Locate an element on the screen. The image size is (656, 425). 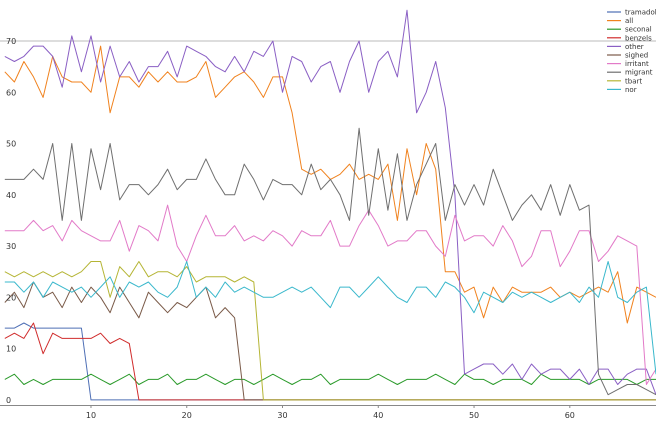
legend-label-tramadol: tramadol is located at coordinates (640, 13).